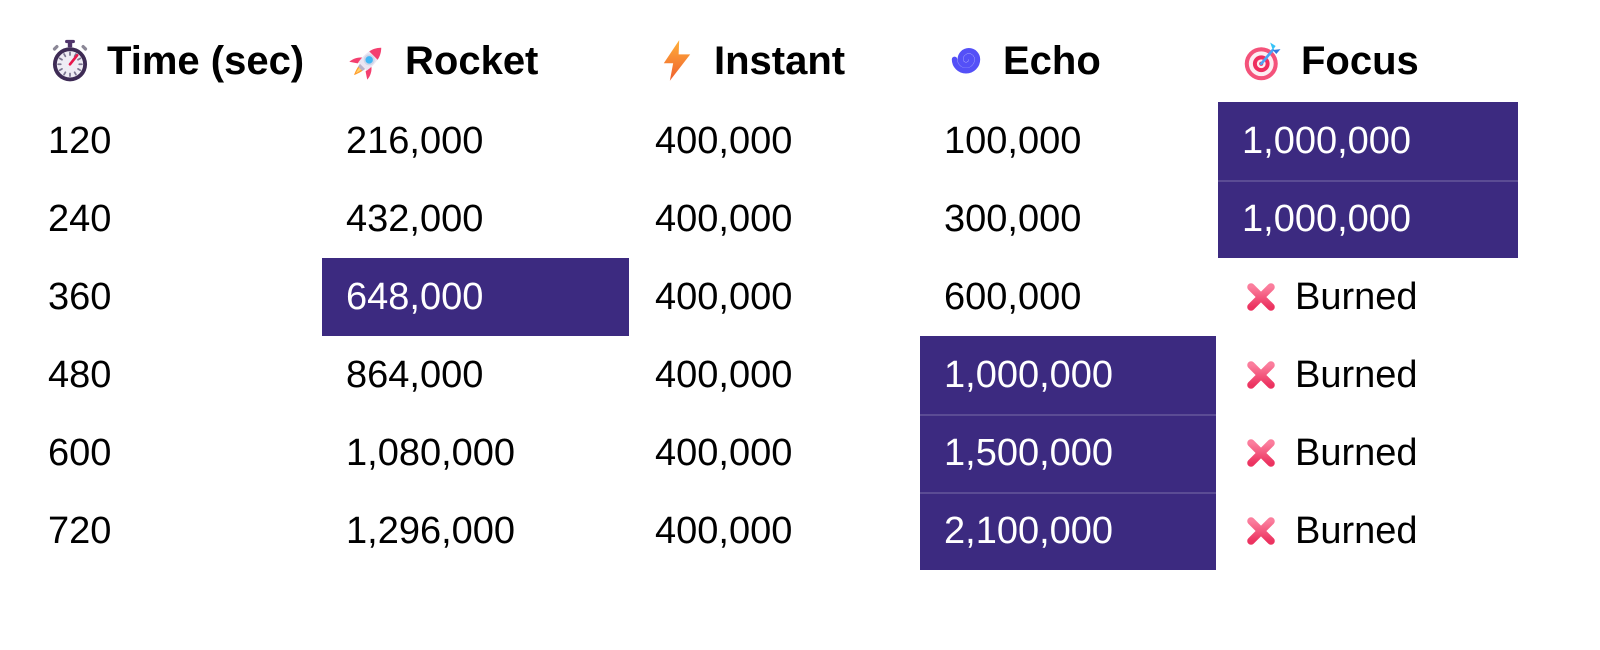  Describe the element at coordinates (415, 296) in the screenshot. I see `cell-value: 648,000` at that location.